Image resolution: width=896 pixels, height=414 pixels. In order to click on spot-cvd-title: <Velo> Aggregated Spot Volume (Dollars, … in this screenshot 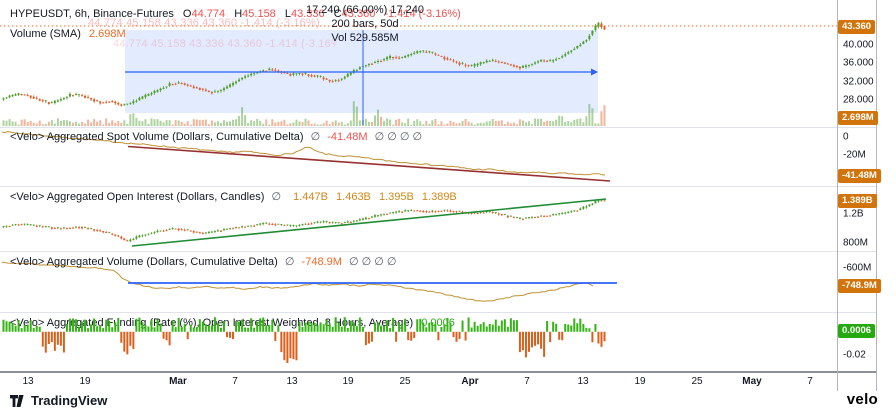, I will do `click(157, 137)`.